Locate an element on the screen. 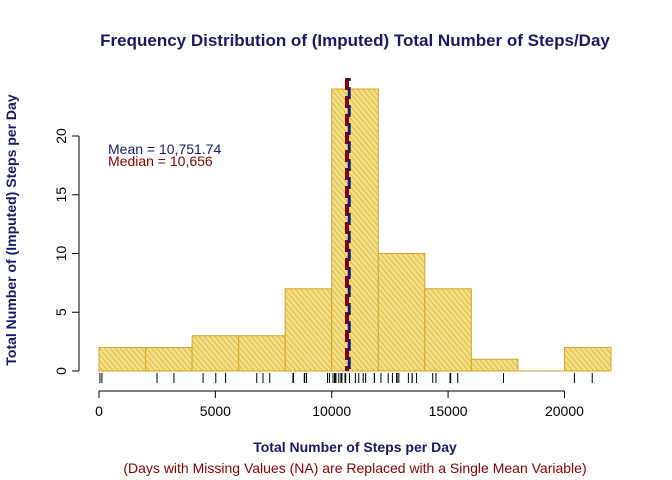  median-annotation: Median = 10,656 is located at coordinates (160, 161).